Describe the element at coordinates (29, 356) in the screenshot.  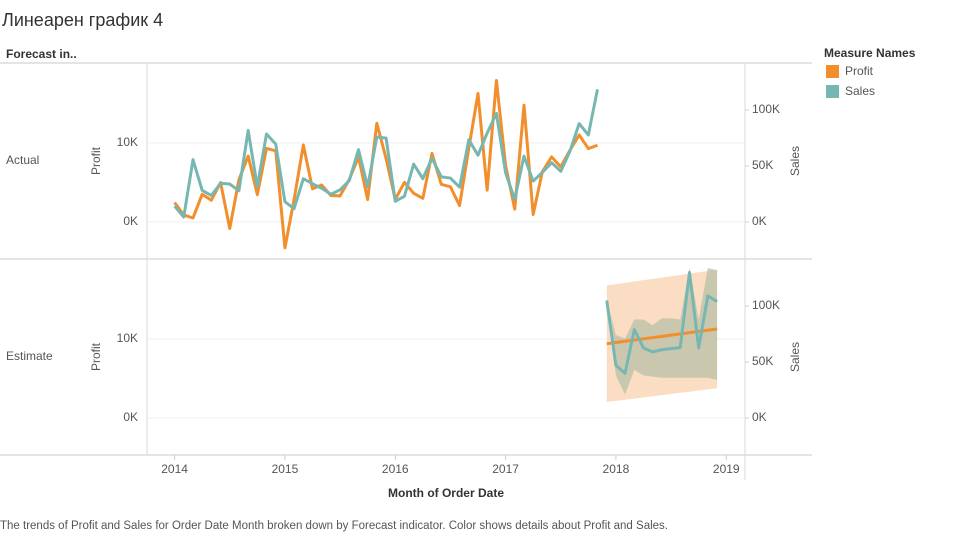
I see `pane-label: Estimate` at that location.